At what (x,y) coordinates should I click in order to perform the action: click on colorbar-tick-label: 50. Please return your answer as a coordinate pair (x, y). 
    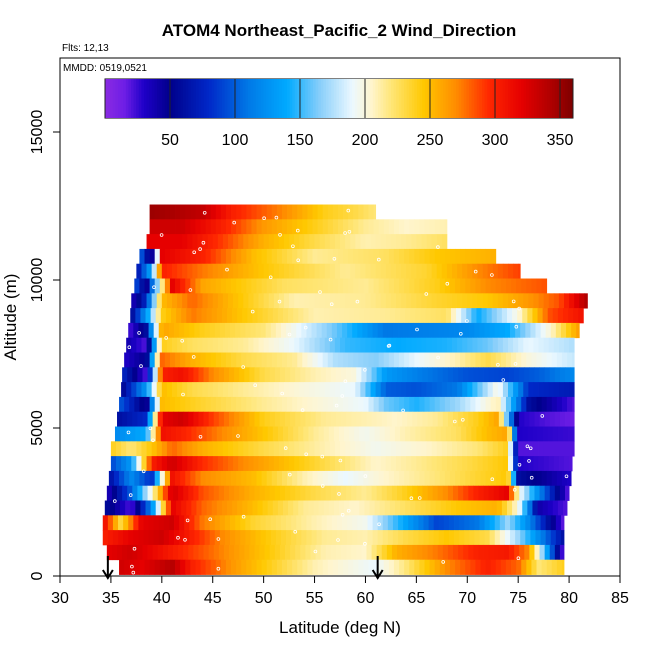
    Looking at the image, I should click on (170, 140).